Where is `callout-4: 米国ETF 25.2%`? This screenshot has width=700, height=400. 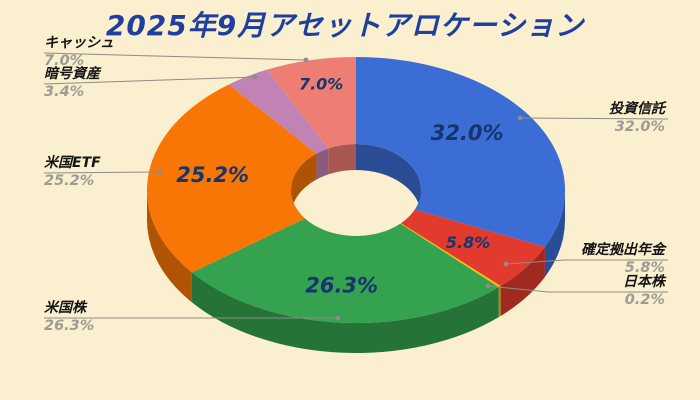
callout-4: 米国ETF 25.2% is located at coordinates (72, 172).